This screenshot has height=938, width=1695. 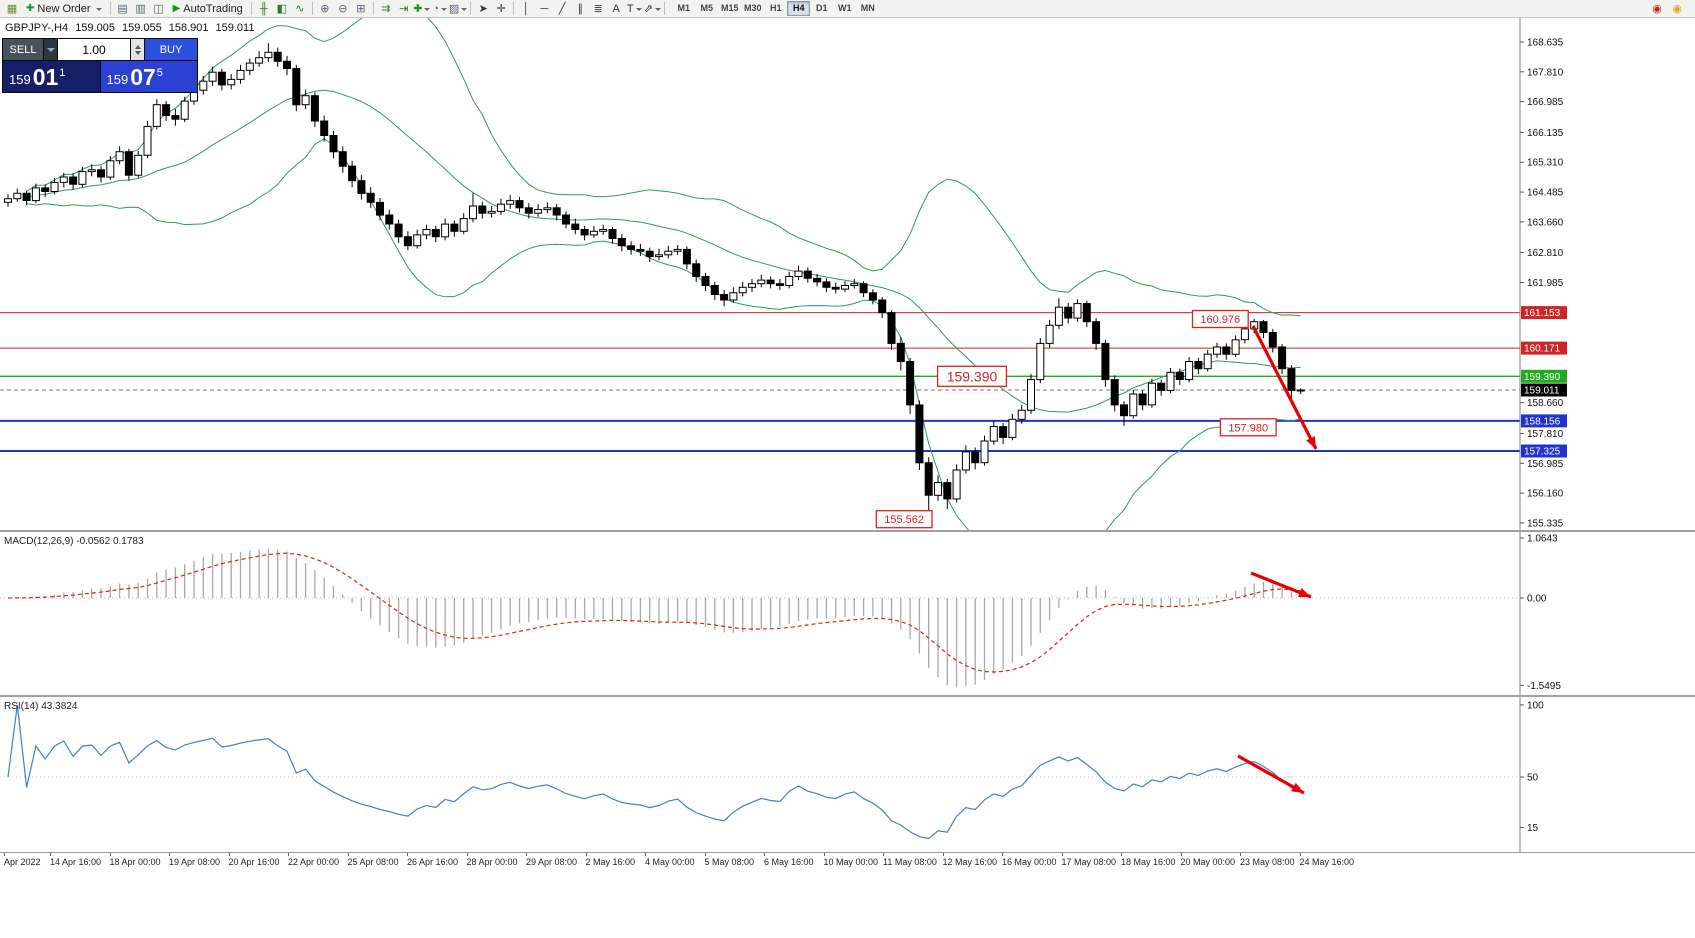 I want to click on time-label: 26 Apr 16:00, so click(x=433, y=862).